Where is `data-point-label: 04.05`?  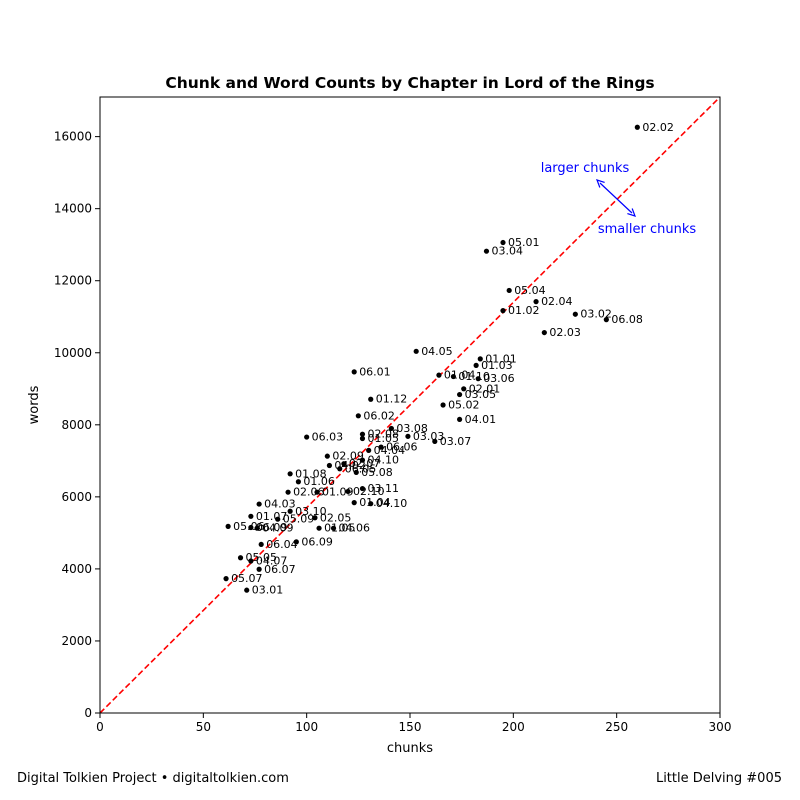
data-point-label: 04.05 is located at coordinates (437, 351).